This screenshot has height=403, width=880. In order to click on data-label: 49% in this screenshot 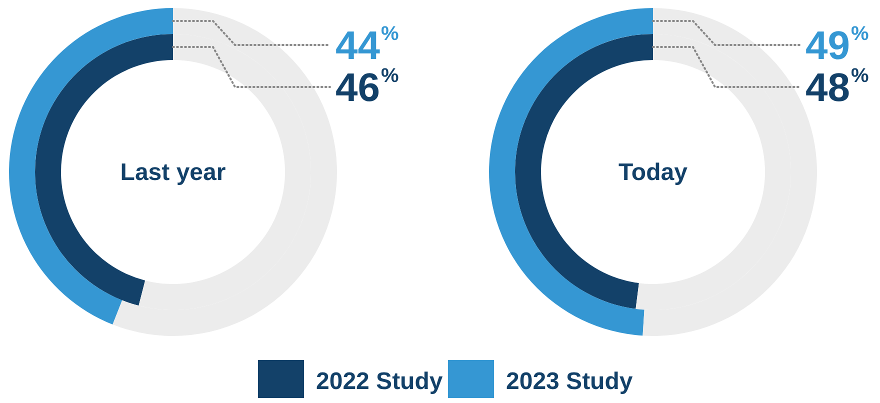, I will do `click(837, 45)`.